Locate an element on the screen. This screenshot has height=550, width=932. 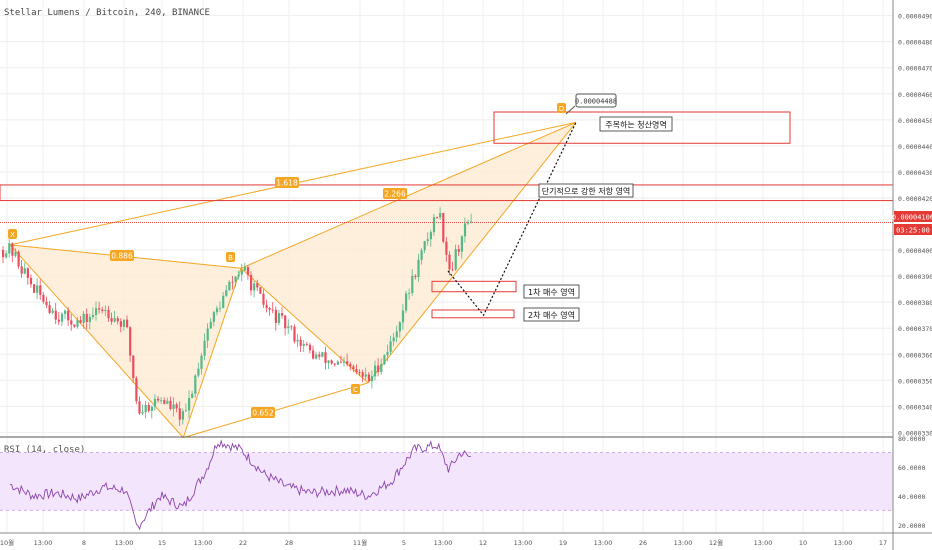
time-tick-label: 10월 is located at coordinates (7, 542).